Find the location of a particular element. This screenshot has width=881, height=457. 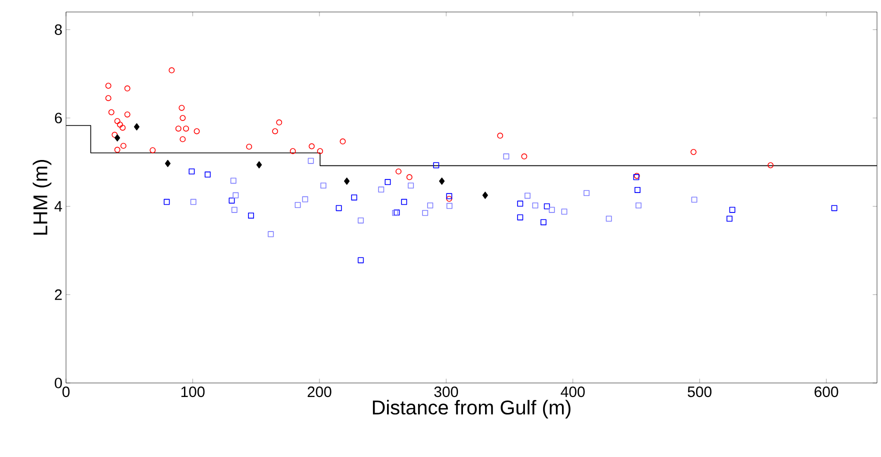

y-tick-label: 2 is located at coordinates (58, 294).